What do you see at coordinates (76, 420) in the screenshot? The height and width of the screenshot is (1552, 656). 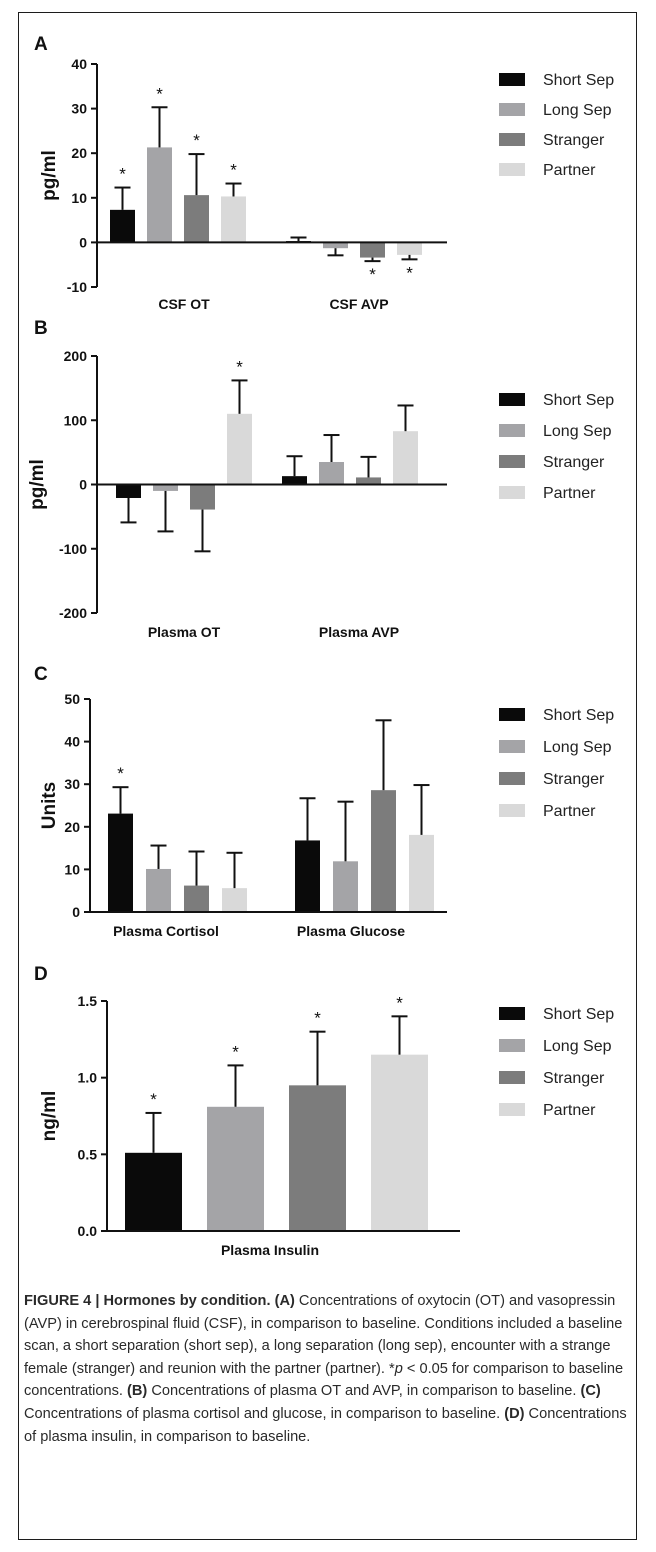 I see `y-tick-label: 100` at bounding box center [76, 420].